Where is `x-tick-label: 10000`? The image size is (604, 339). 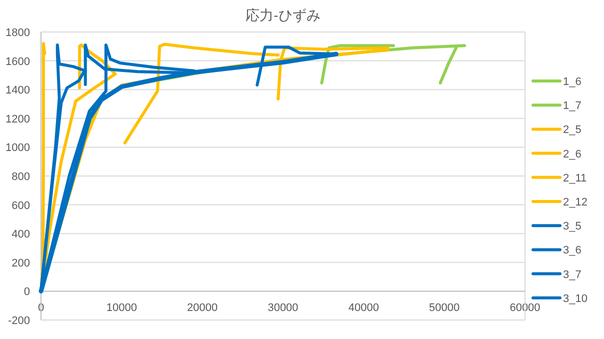 x-tick-label: 10000 is located at coordinates (121, 308).